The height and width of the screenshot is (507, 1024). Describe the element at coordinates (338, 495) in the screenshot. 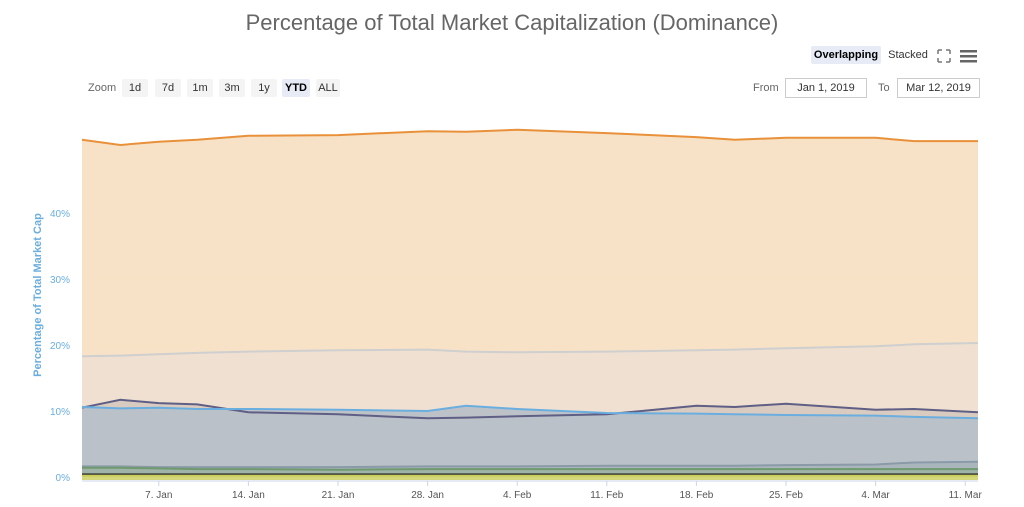

I see `x-tick-label: 21. Jan` at that location.